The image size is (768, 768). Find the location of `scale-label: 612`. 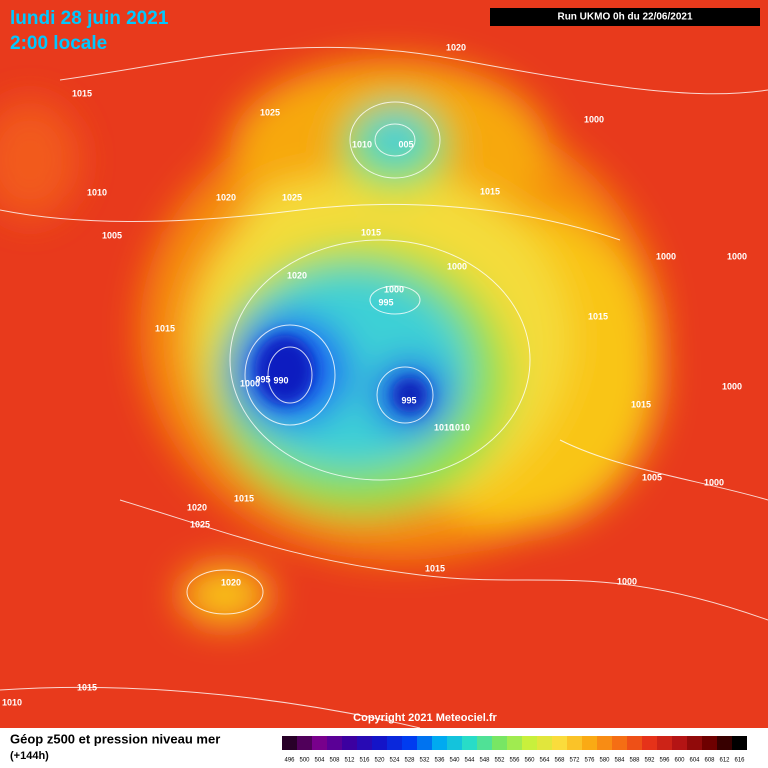

scale-label: 612 is located at coordinates (724, 761).